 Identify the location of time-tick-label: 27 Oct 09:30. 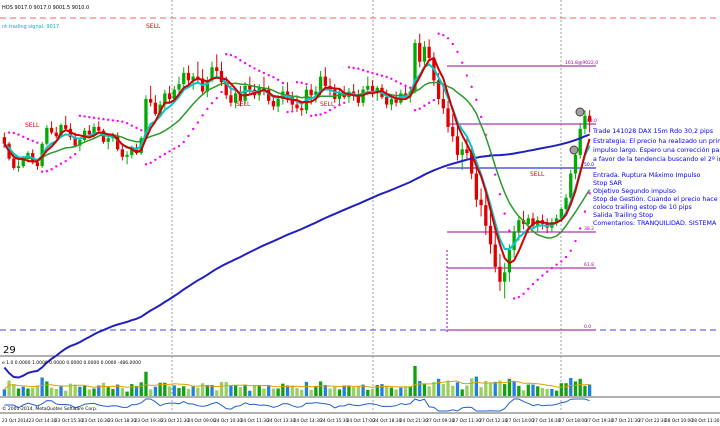
(440, 421).